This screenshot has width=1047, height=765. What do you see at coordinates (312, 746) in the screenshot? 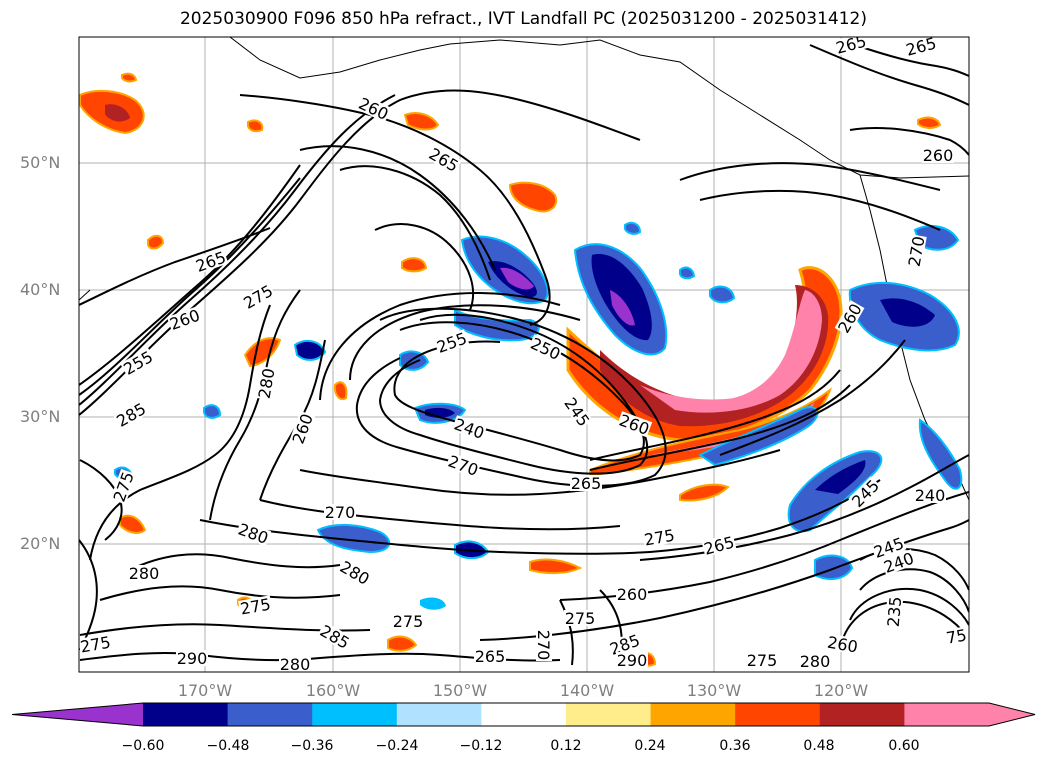
I see `colorbar-tick: −0.36` at bounding box center [312, 746].